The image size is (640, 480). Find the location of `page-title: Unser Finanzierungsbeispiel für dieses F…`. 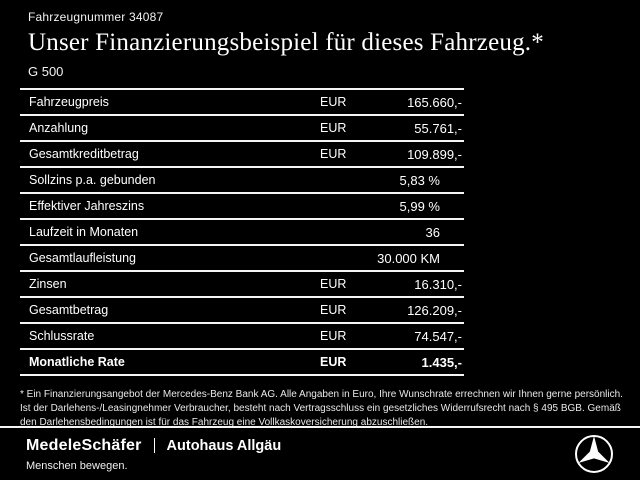

page-title: Unser Finanzierungsbeispiel für dieses F… is located at coordinates (286, 42).